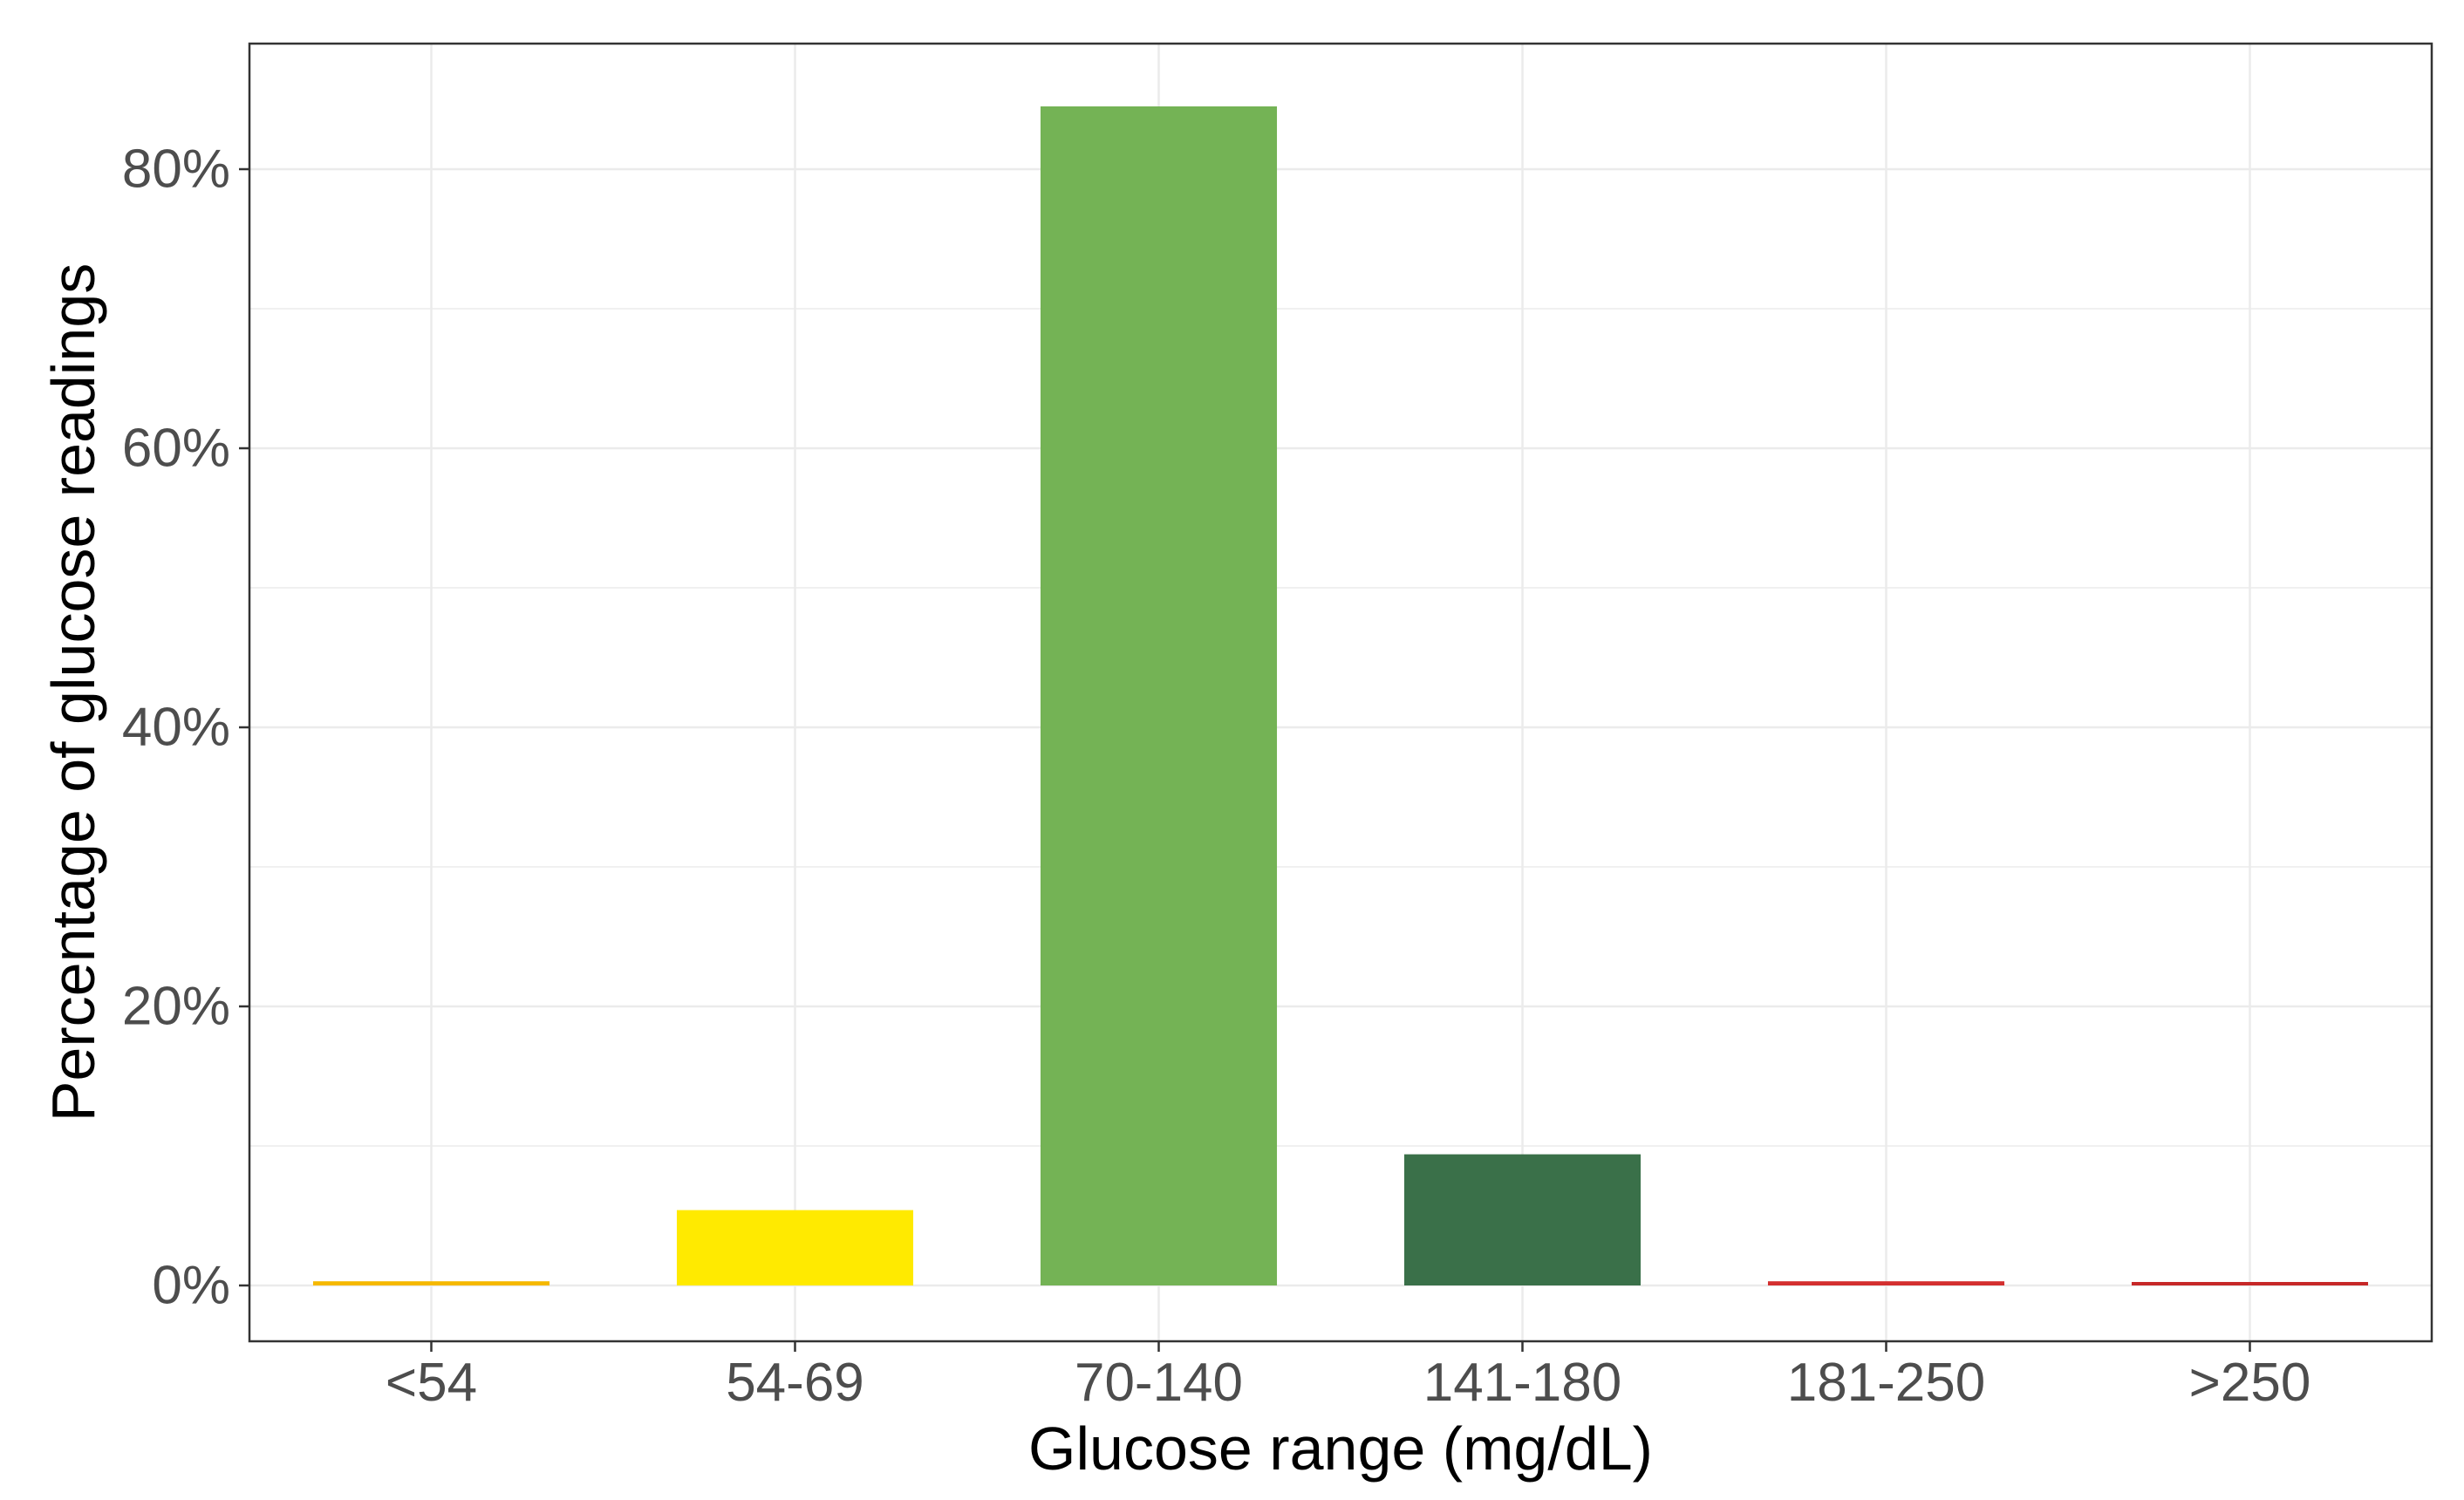  What do you see at coordinates (191, 1286) in the screenshot?
I see `y-tick-label: 0%` at bounding box center [191, 1286].